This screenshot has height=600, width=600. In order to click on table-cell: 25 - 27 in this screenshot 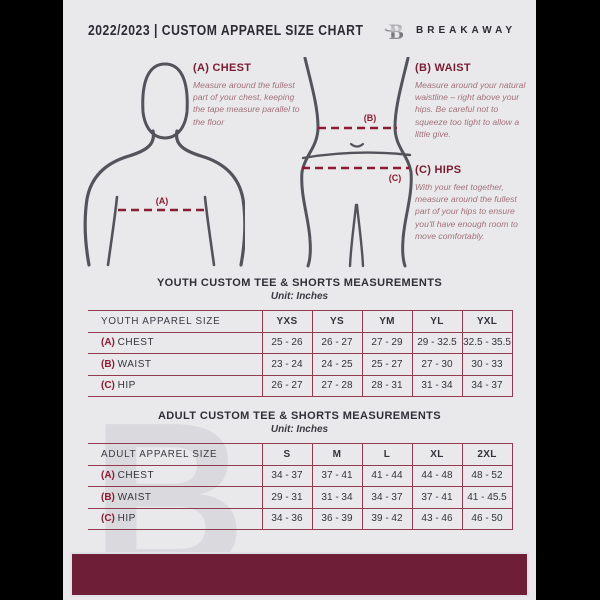, I will do `click(386, 364)`.